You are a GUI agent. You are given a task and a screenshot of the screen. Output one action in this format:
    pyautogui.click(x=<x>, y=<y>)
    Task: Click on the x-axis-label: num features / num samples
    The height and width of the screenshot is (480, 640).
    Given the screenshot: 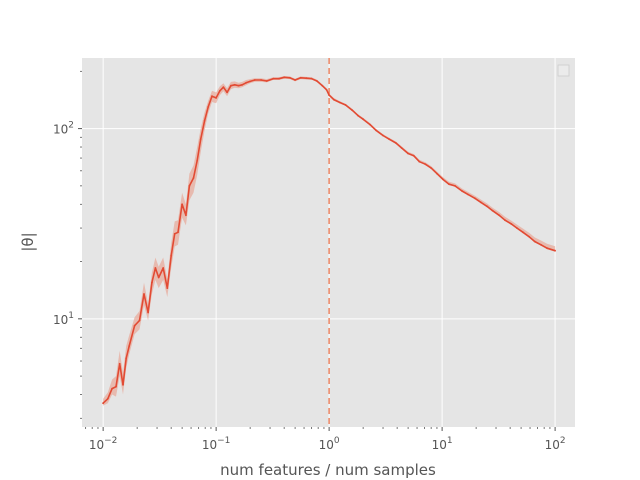 What is the action you would take?
    pyautogui.click(x=328, y=470)
    